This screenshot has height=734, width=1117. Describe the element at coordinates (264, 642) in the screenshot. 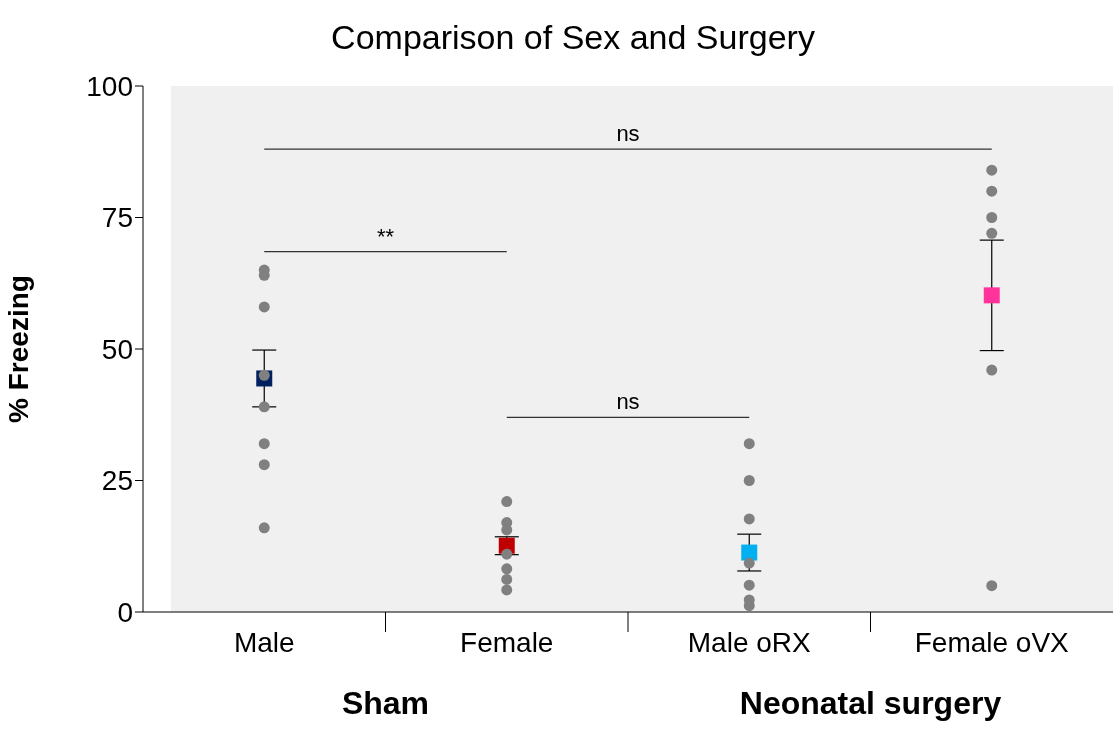

I see `x-tick-label: Male` at that location.